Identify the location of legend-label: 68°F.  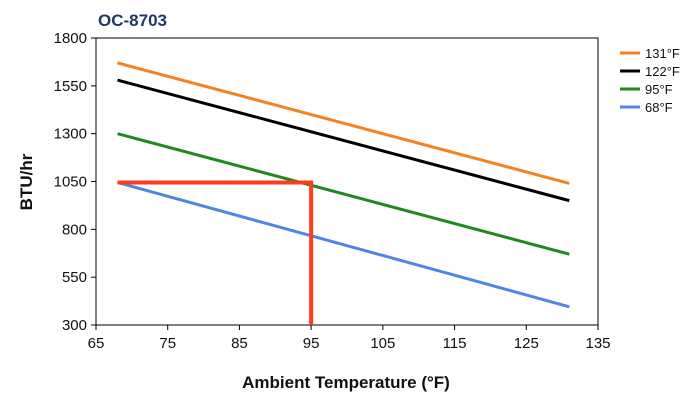
(659, 107).